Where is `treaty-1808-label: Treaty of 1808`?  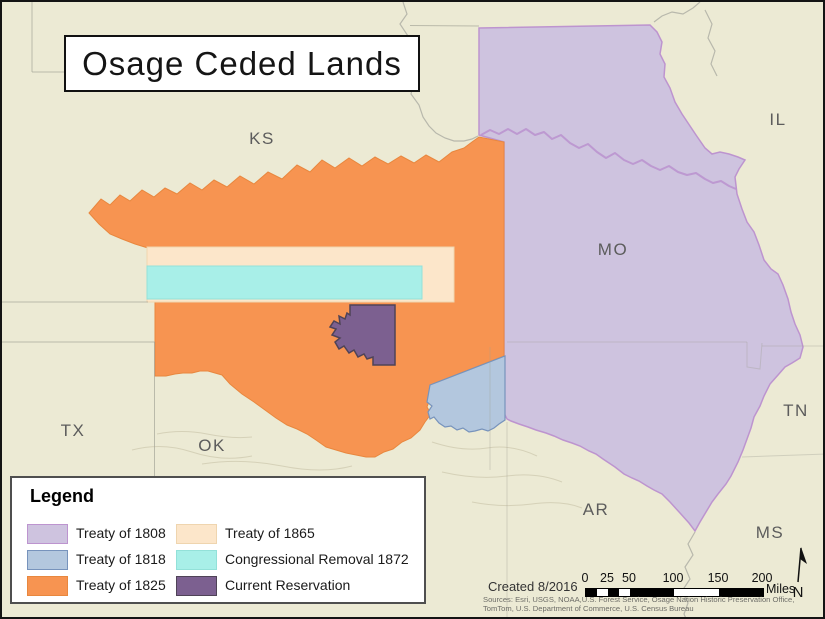 treaty-1808-label: Treaty of 1808 is located at coordinates (121, 533).